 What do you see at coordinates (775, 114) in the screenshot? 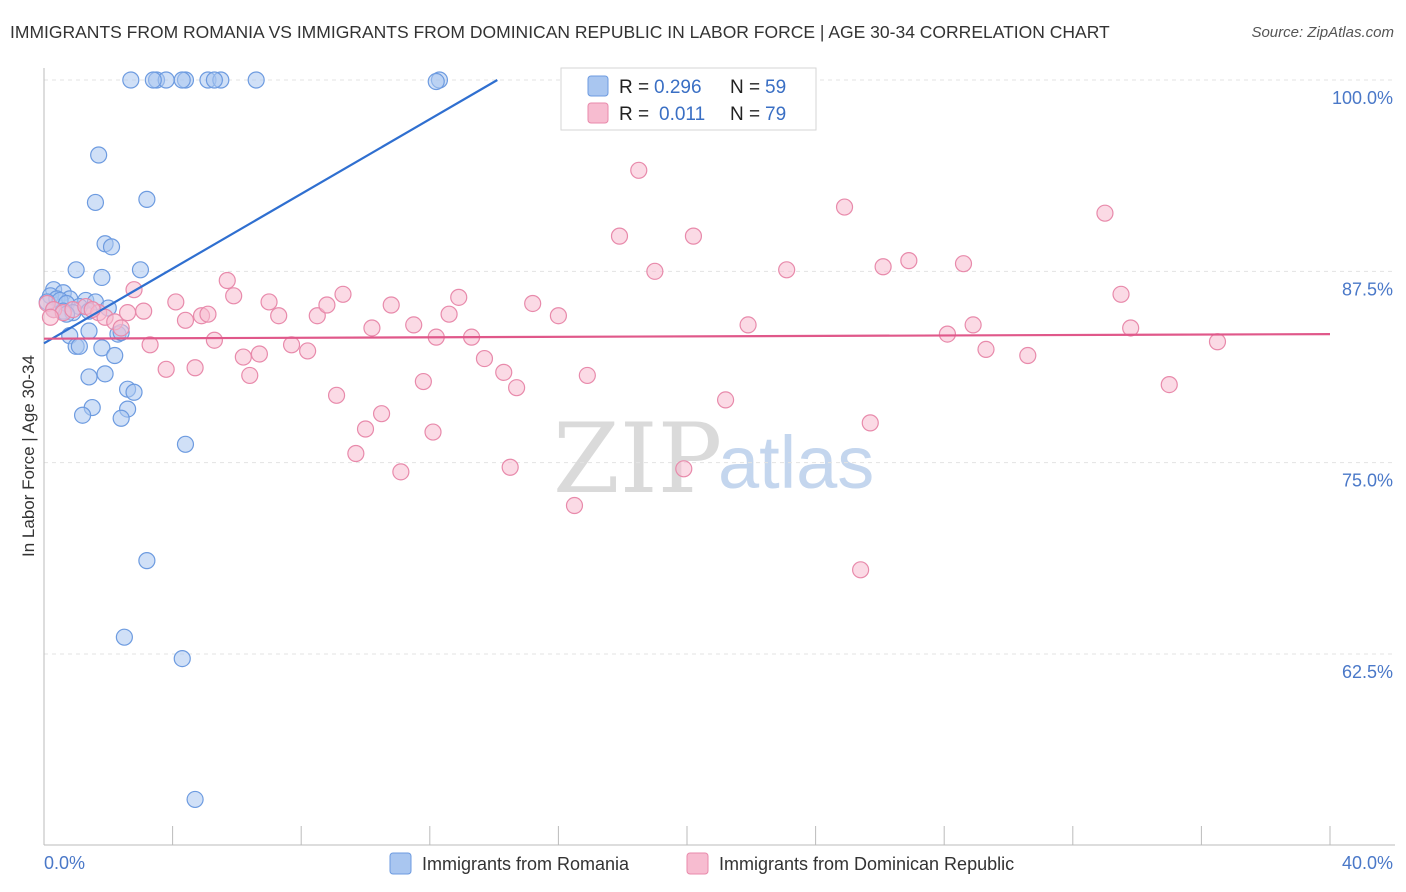
I see `legend-n-value-dominican: 79` at bounding box center [775, 114].